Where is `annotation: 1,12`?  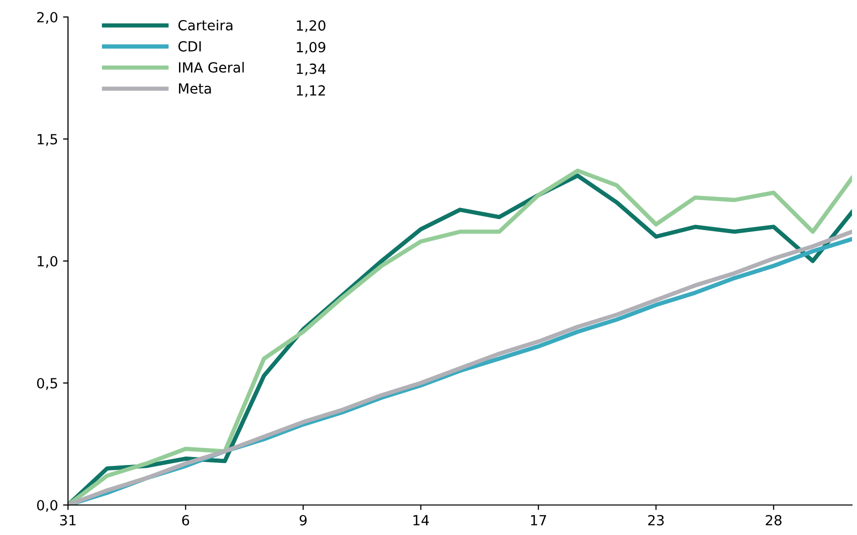 annotation: 1,12 is located at coordinates (310, 91).